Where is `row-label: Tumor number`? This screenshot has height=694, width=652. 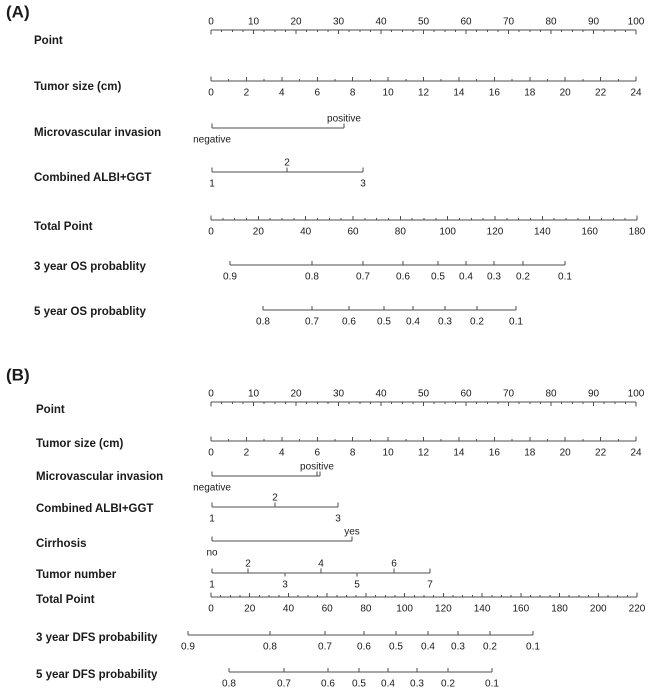
row-label: Tumor number is located at coordinates (76, 575).